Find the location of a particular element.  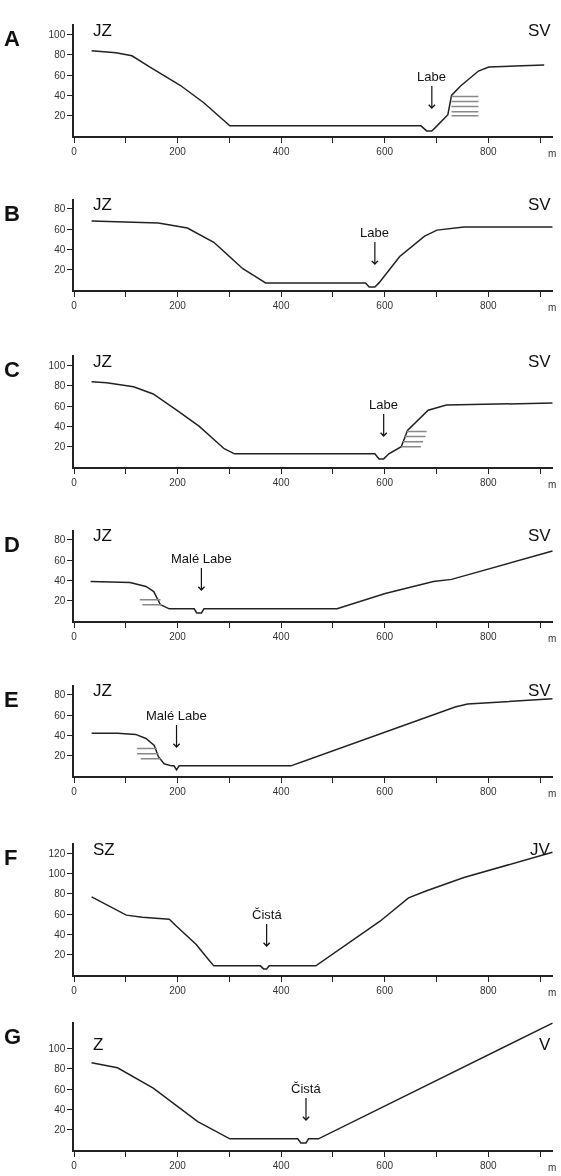

chart-title: G is located at coordinates (13, 1036).